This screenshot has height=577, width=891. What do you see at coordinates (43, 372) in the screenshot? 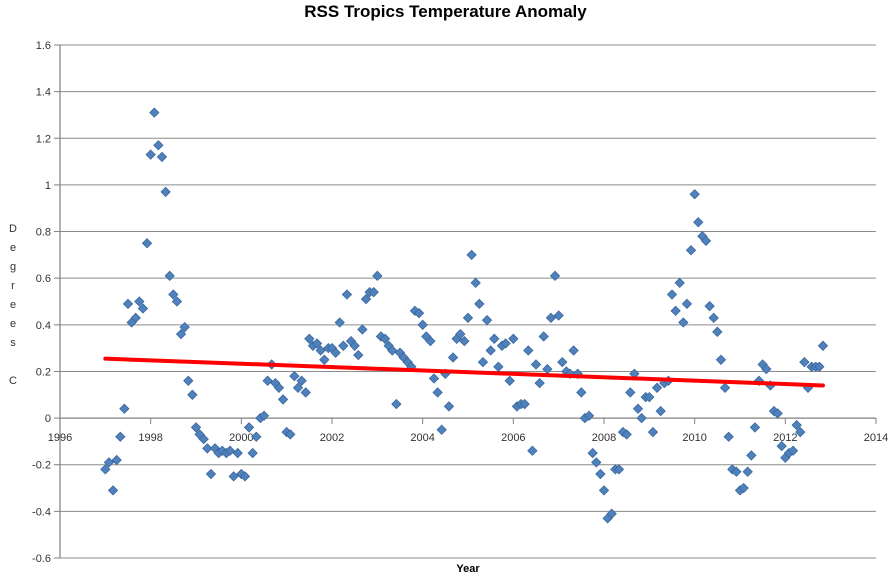
I see `y-tick-label: 0.2` at bounding box center [43, 372].